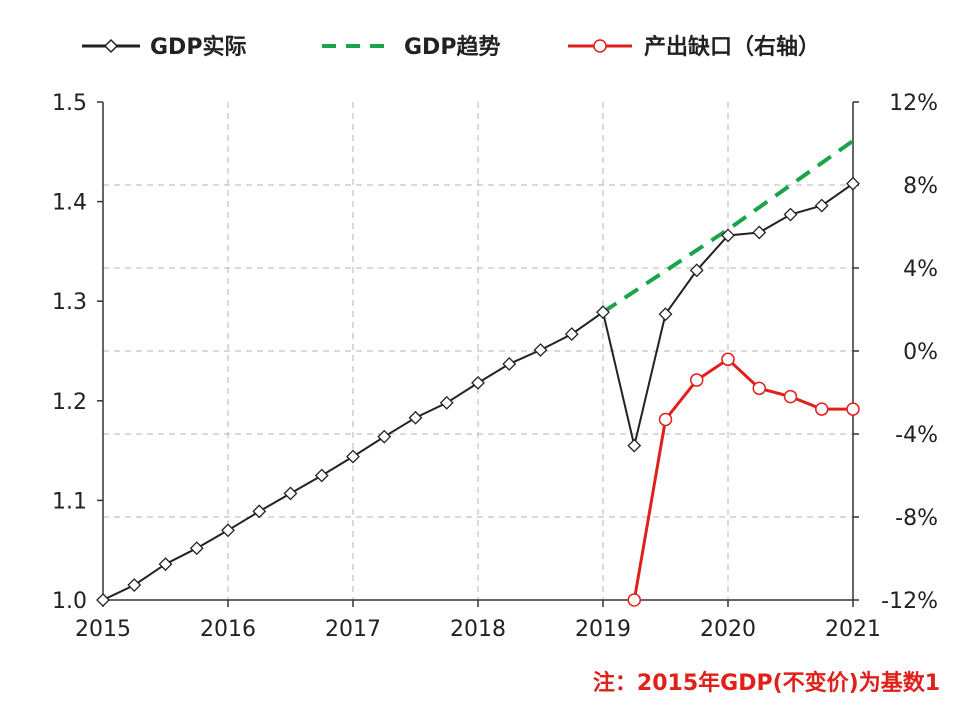 This screenshot has height=708, width=960. Describe the element at coordinates (69, 203) in the screenshot. I see `left-tick-label: 1.4` at that location.